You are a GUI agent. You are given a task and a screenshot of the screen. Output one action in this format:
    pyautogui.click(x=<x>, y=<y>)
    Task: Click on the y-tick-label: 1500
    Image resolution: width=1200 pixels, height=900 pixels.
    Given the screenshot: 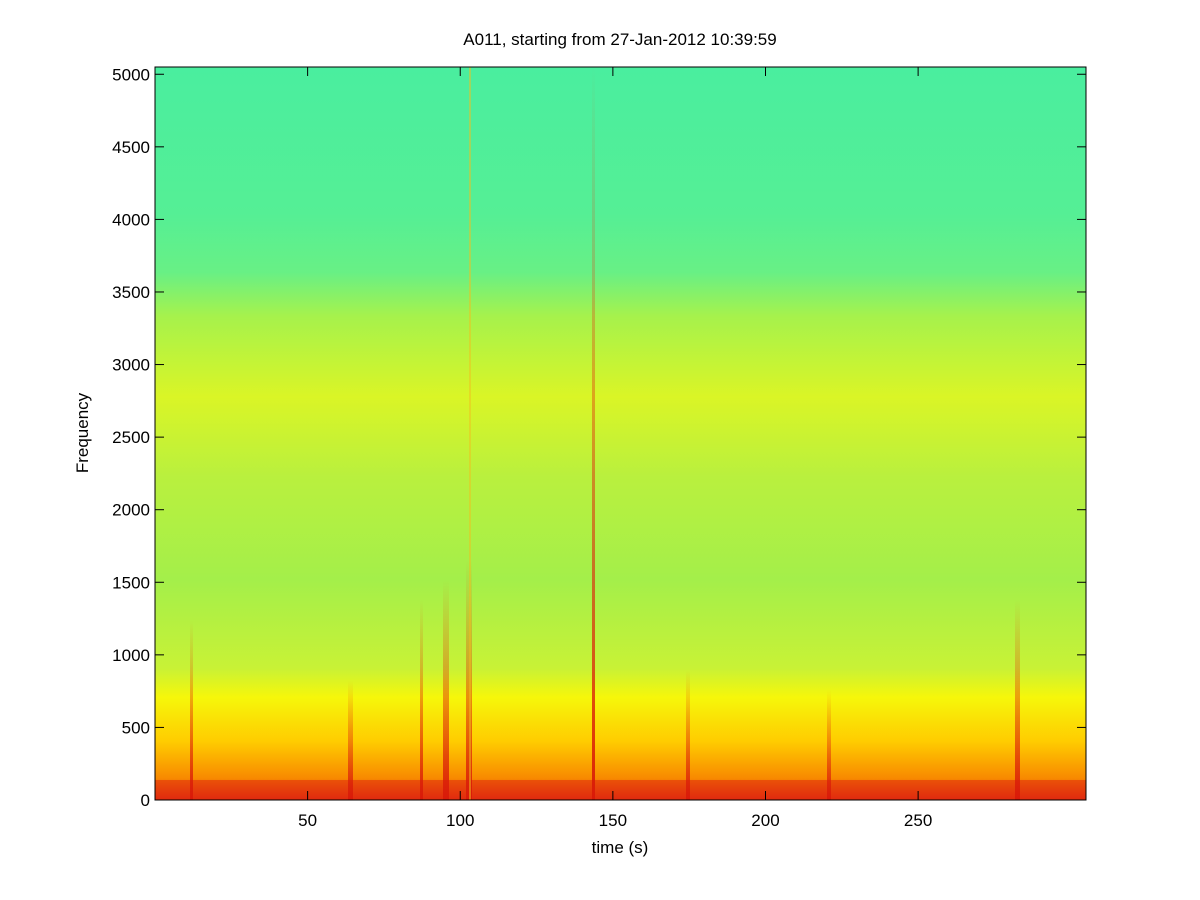 What is the action you would take?
    pyautogui.click(x=131, y=582)
    